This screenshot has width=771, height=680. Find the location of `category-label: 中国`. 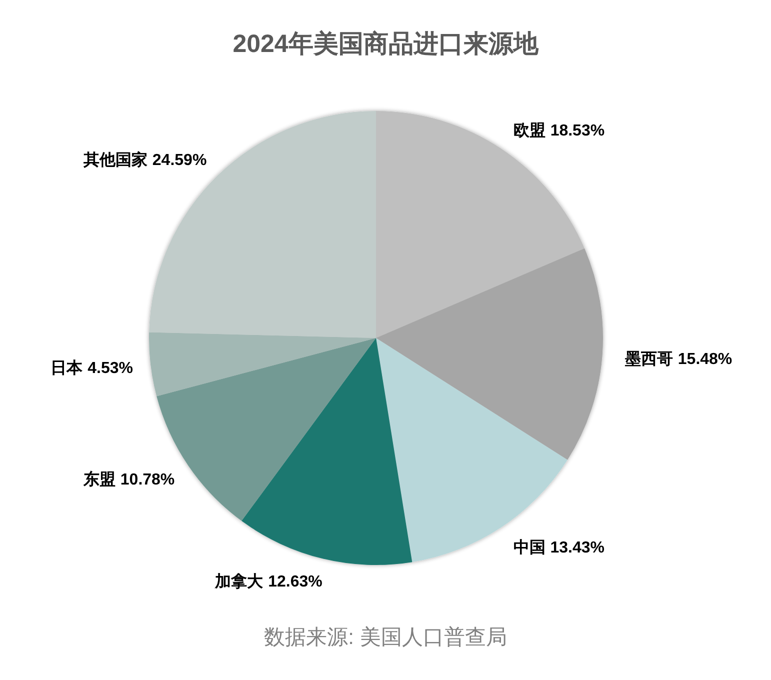

category-label: 中国 is located at coordinates (529, 548).